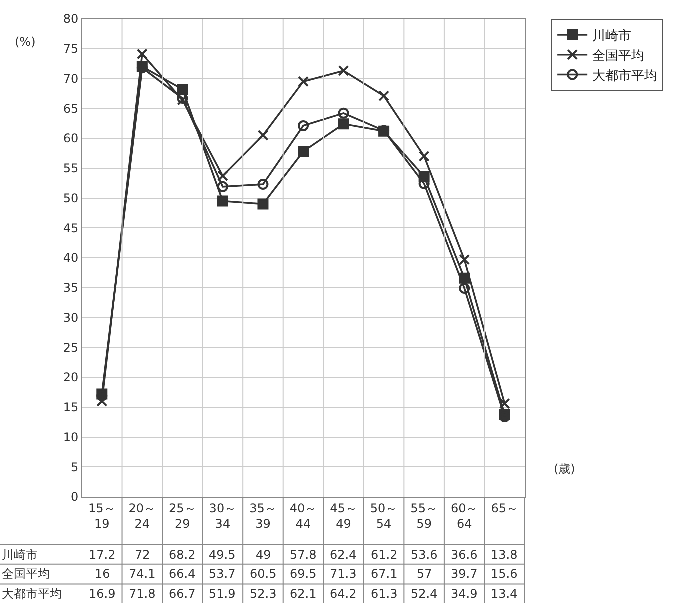 This screenshot has height=603, width=690. I want to click on x-tick-label: 20～ 24, so click(142, 516).